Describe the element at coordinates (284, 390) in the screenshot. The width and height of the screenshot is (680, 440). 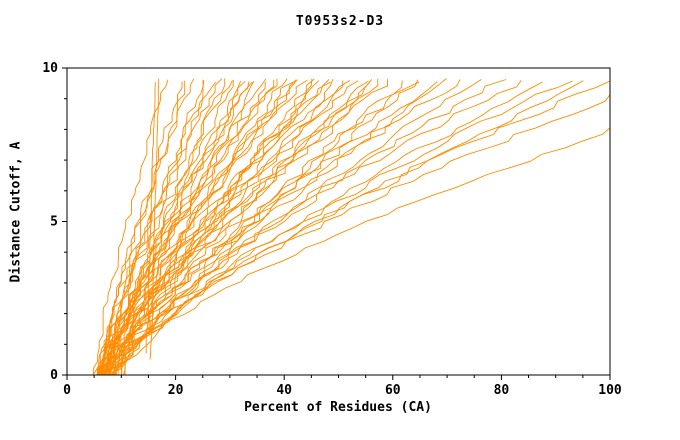
I see `x-tick-label: 40` at that location.